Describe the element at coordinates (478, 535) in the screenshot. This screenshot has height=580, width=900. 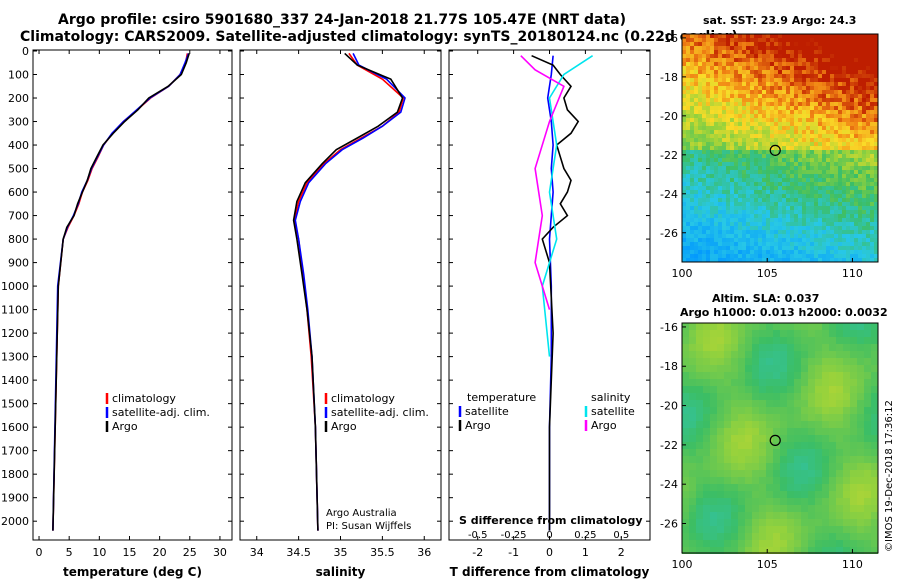
I see `diff-s-tick-label: -0.5` at that location.